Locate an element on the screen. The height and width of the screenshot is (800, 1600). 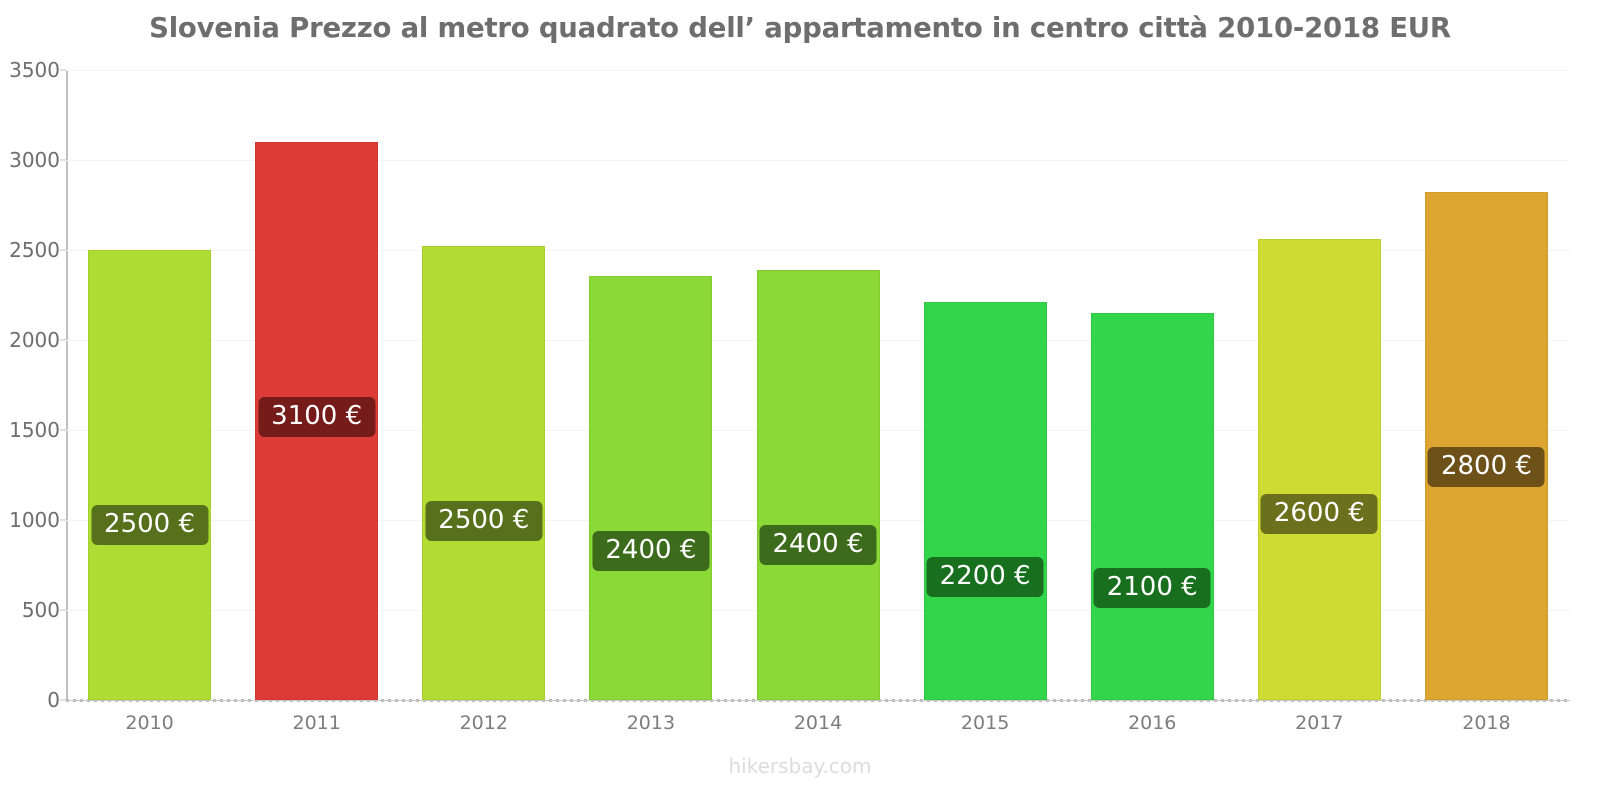
bar-2016 is located at coordinates (1152, 506).